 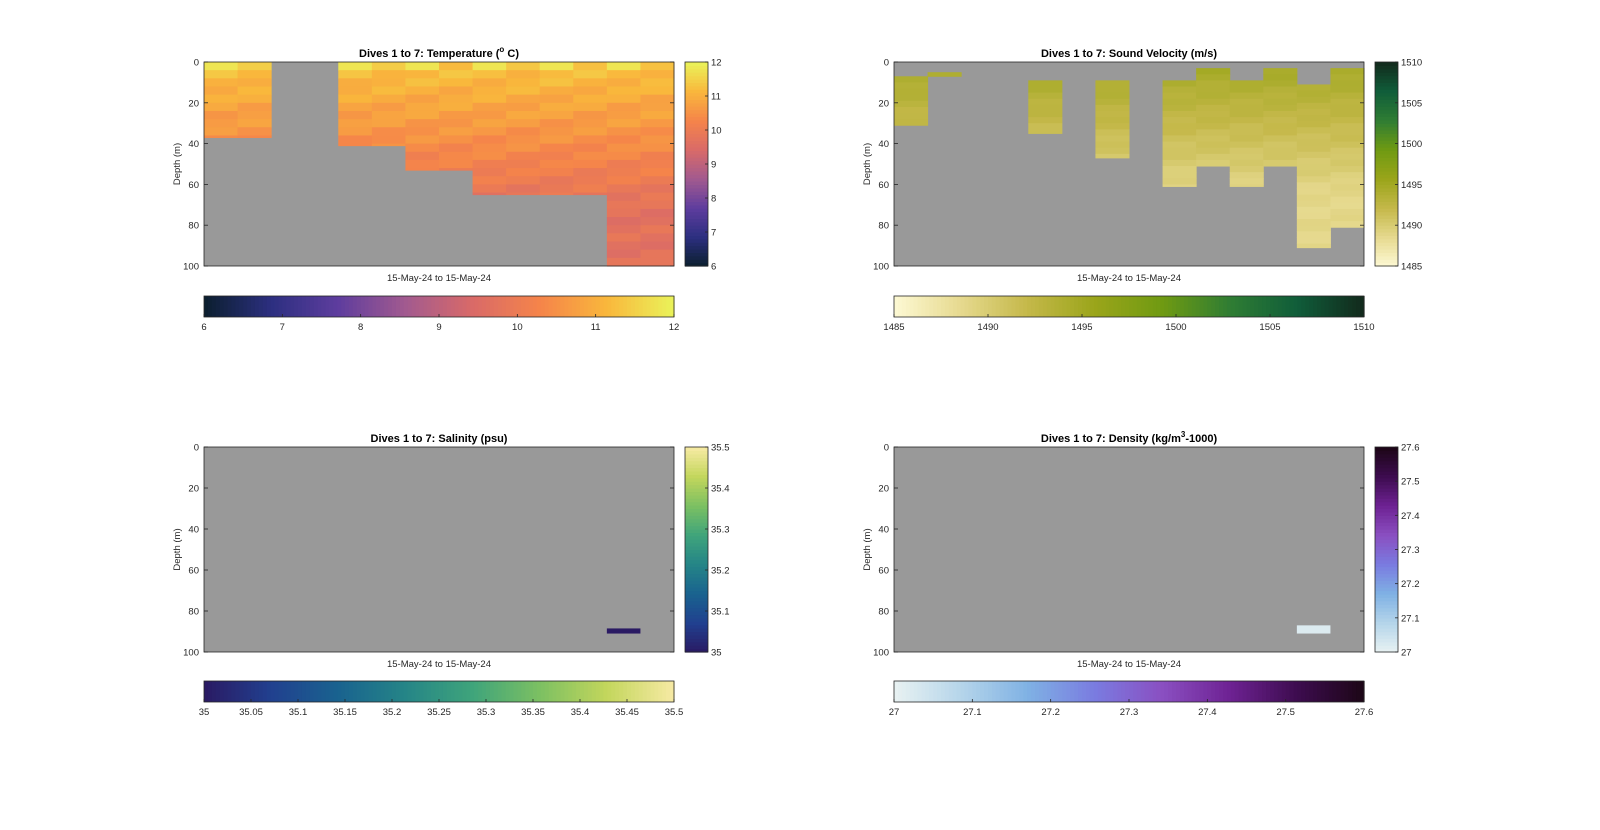 What do you see at coordinates (196, 448) in the screenshot?
I see `y-tick-label: 0` at bounding box center [196, 448].